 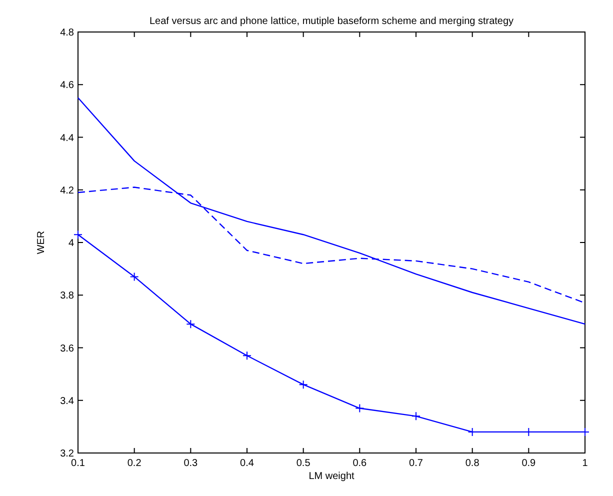 I want to click on x-tick-label: 0.5, so click(x=303, y=463).